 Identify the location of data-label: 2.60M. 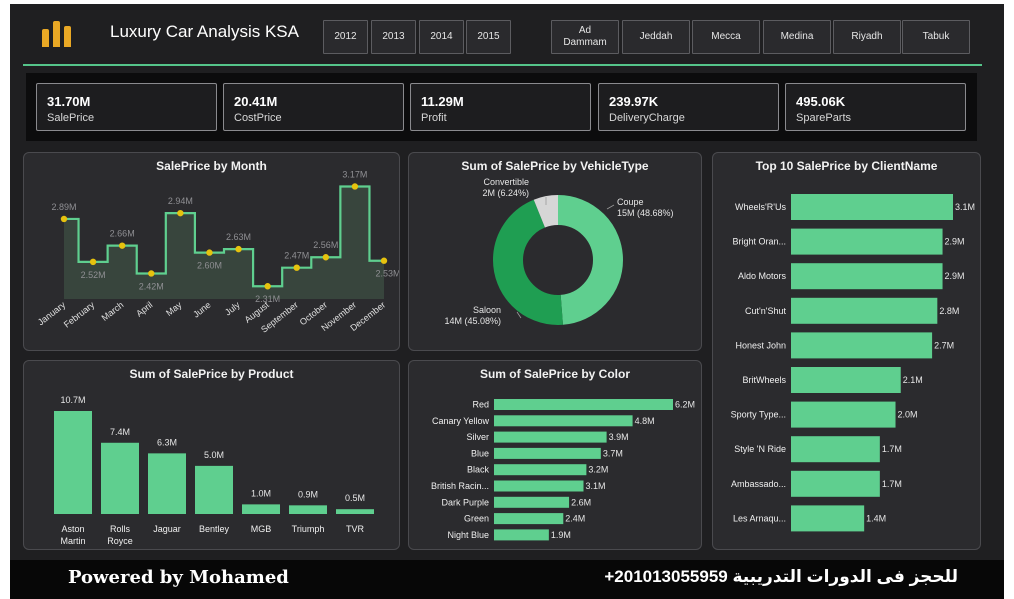
(209, 266).